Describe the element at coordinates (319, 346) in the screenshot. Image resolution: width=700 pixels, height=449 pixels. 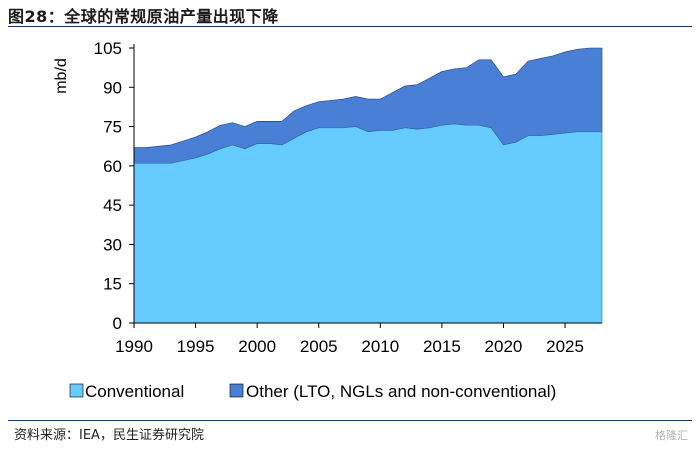
I see `x-tick-label: 2005` at that location.